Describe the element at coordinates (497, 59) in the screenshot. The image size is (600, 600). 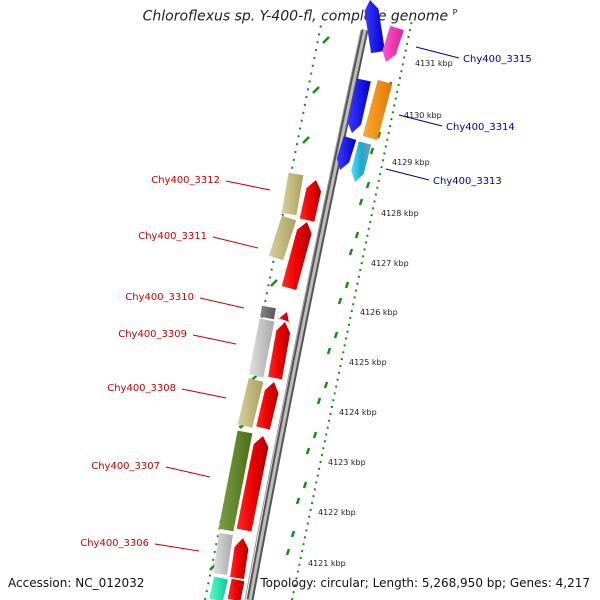
I see `gene-label-right: Chy400_3315` at that location.